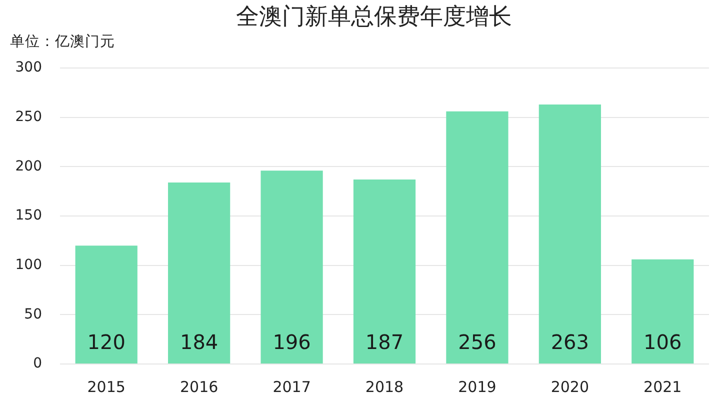  What do you see at coordinates (663, 387) in the screenshot?
I see `x-tick-label: 2021` at bounding box center [663, 387].